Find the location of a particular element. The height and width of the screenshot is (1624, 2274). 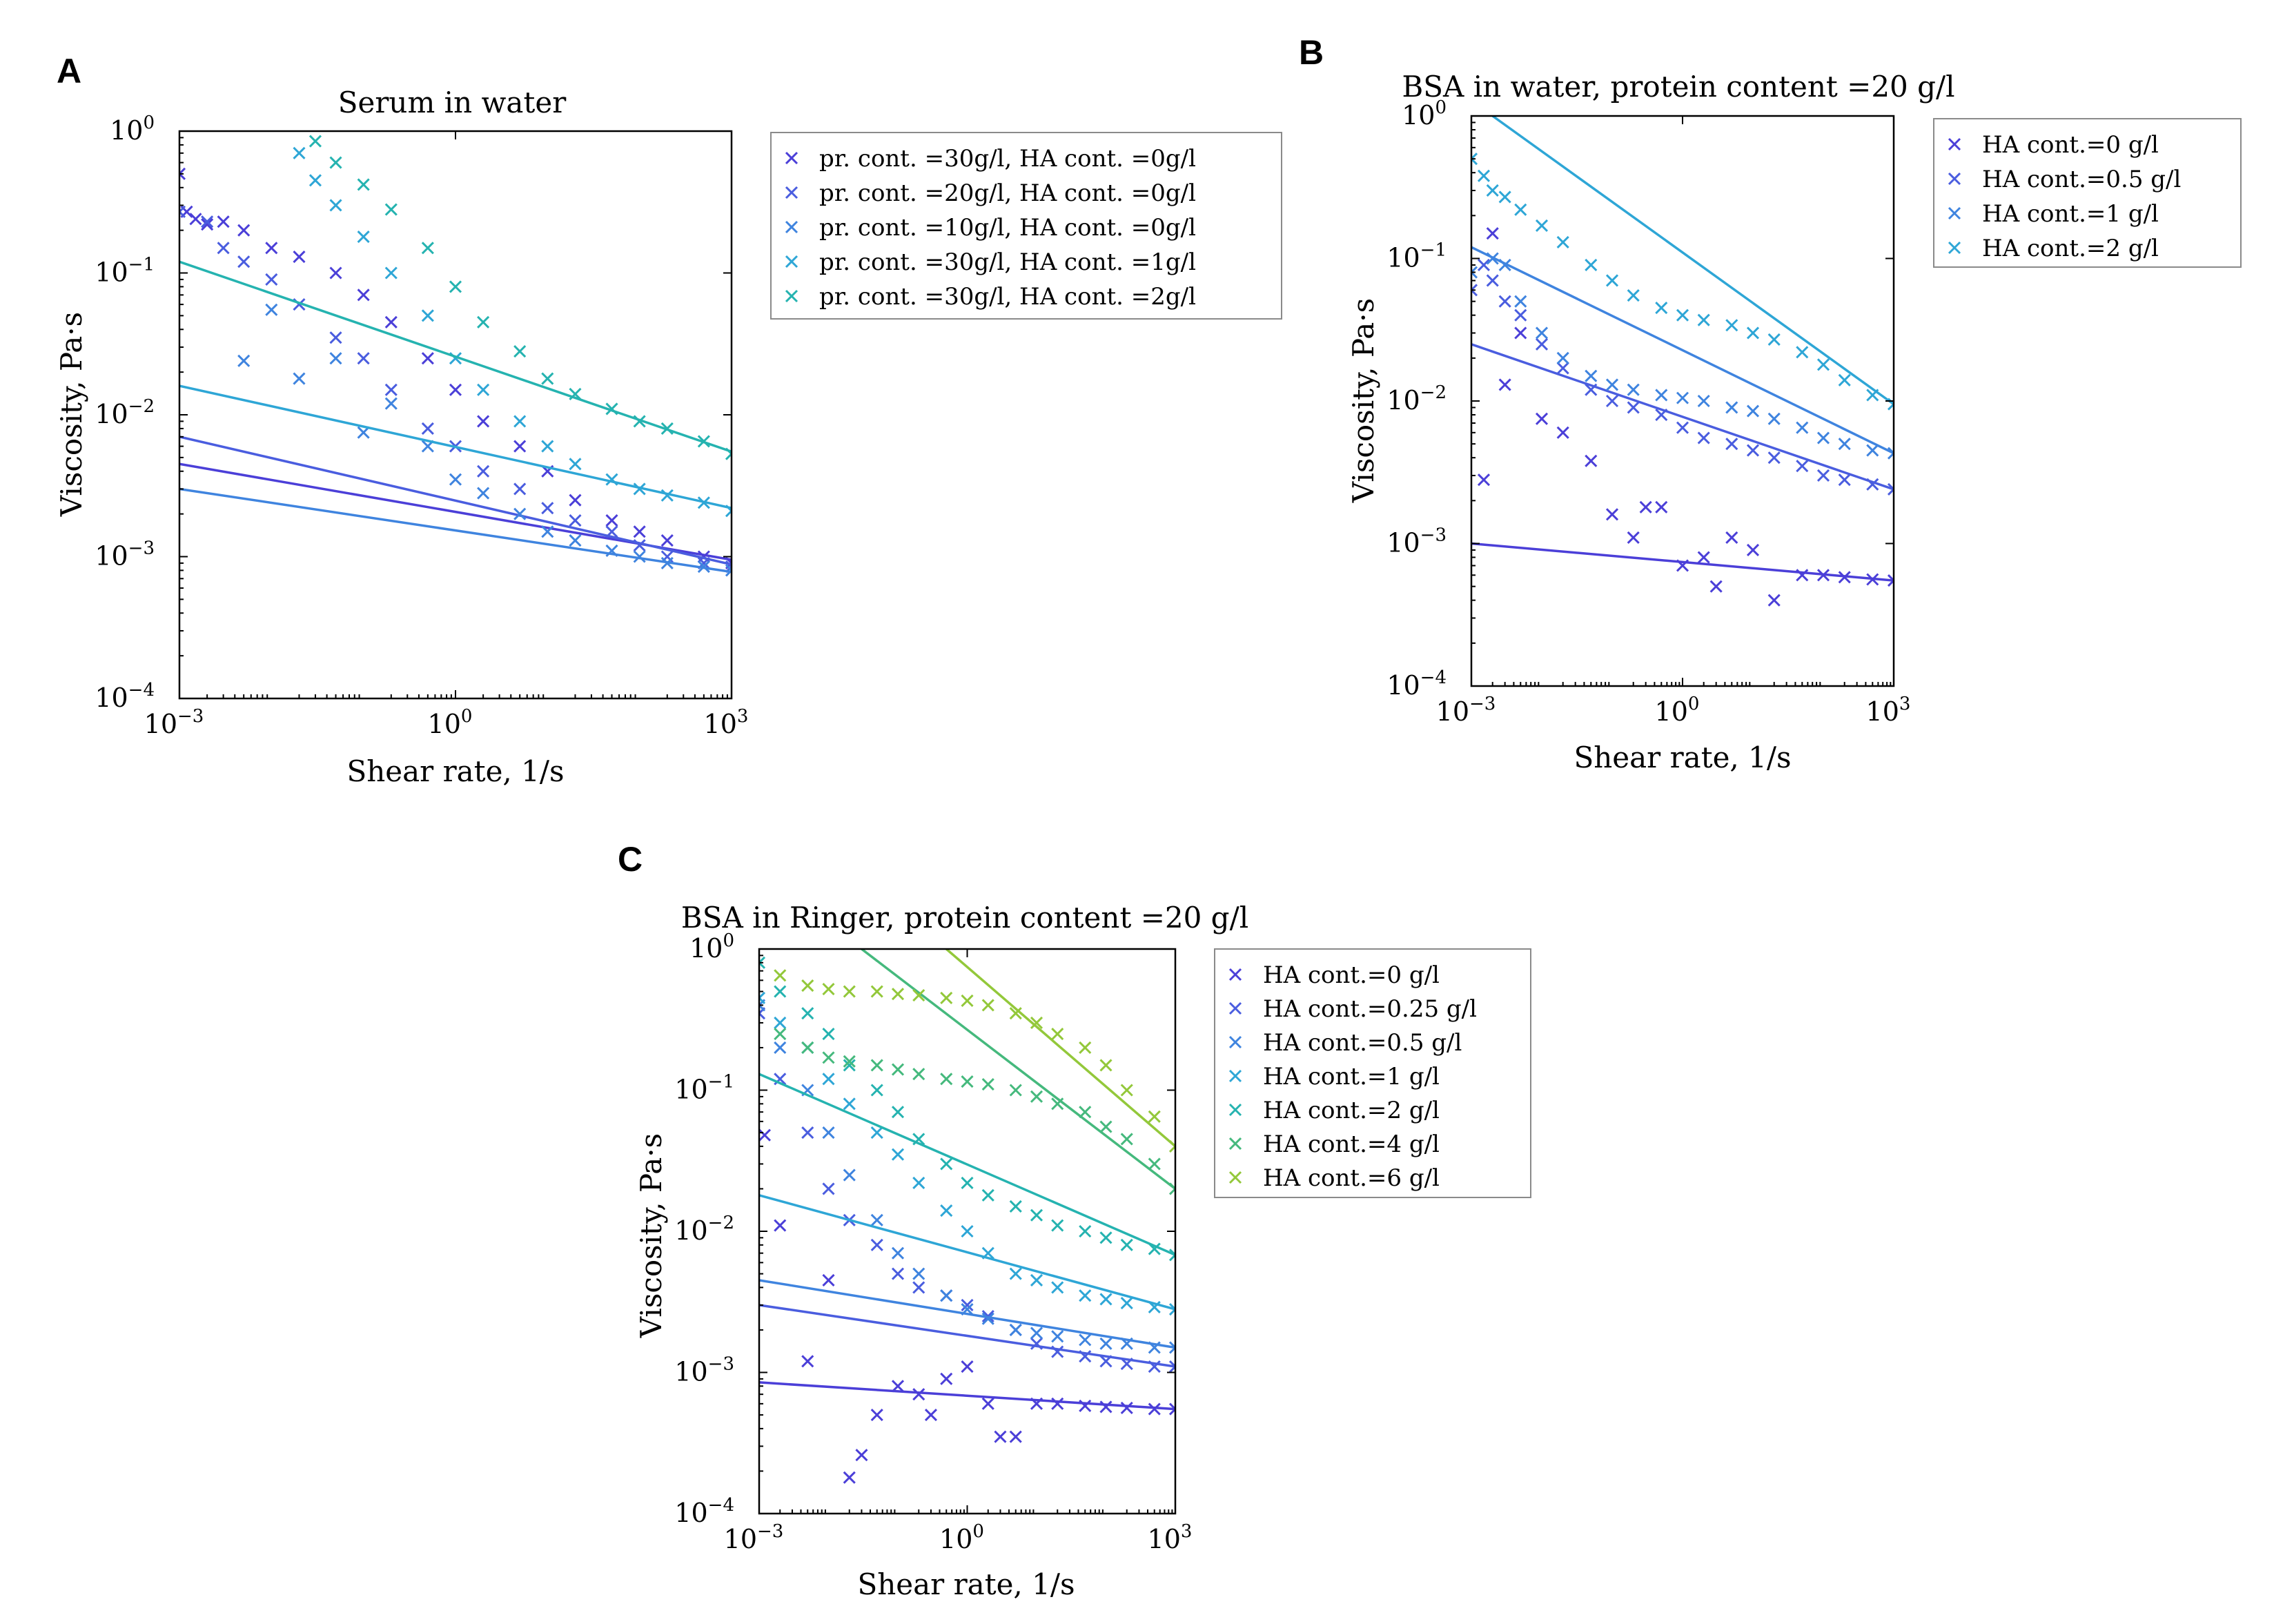

plot-area is located at coordinates (967, 1216).